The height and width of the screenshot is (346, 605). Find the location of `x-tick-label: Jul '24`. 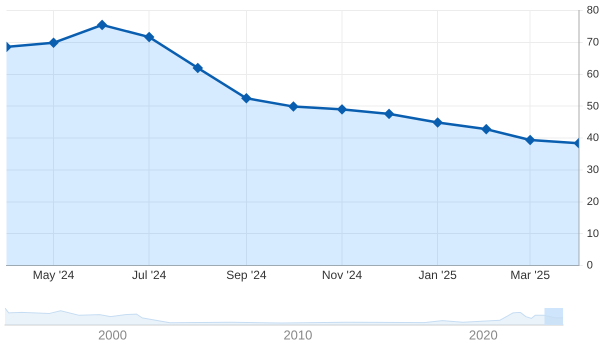

x-tick-label: Jul '24 is located at coordinates (149, 275).